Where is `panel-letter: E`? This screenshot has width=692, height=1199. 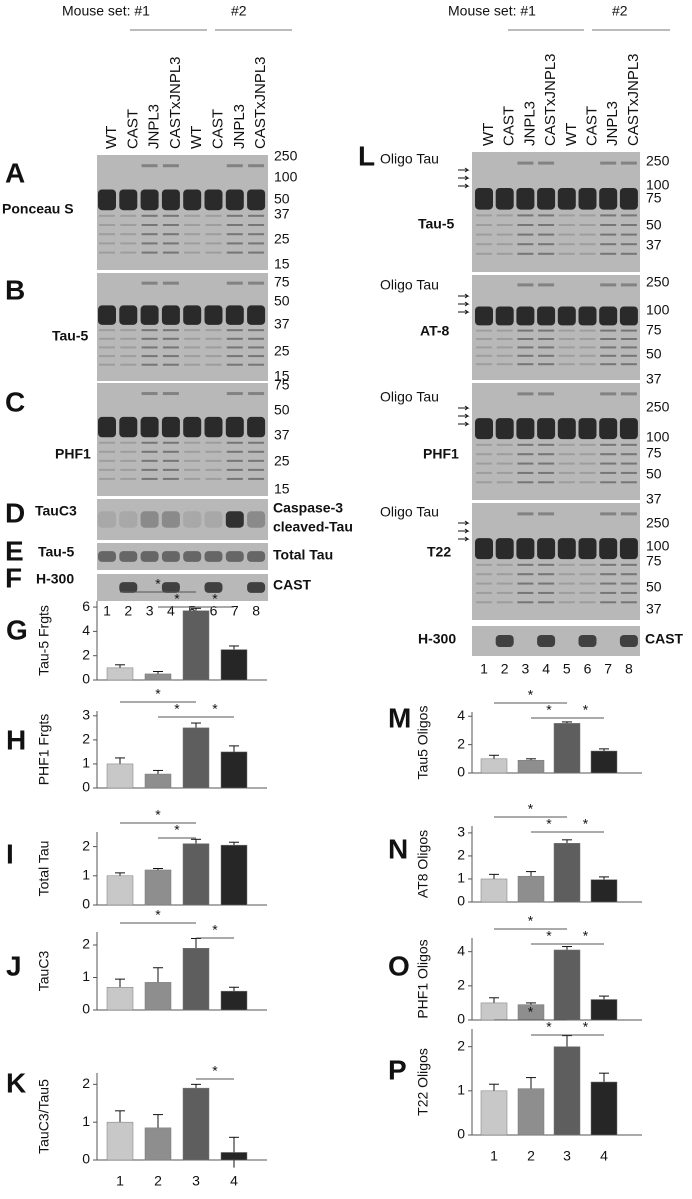 panel-letter: E is located at coordinates (14, 550).